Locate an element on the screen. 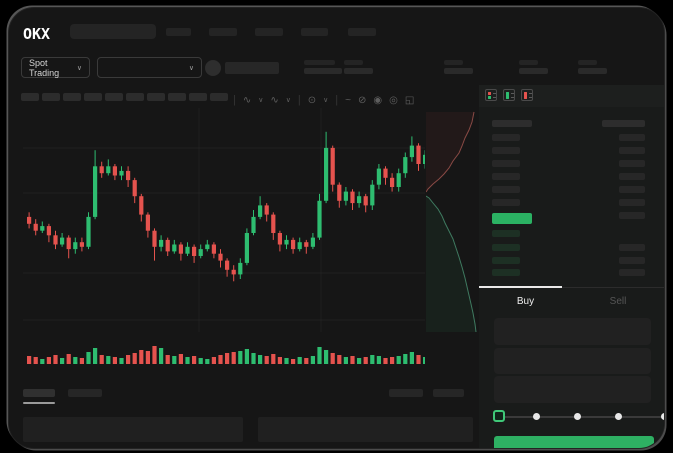 This screenshot has height=453, width=673. amount-input is located at coordinates (572, 361).